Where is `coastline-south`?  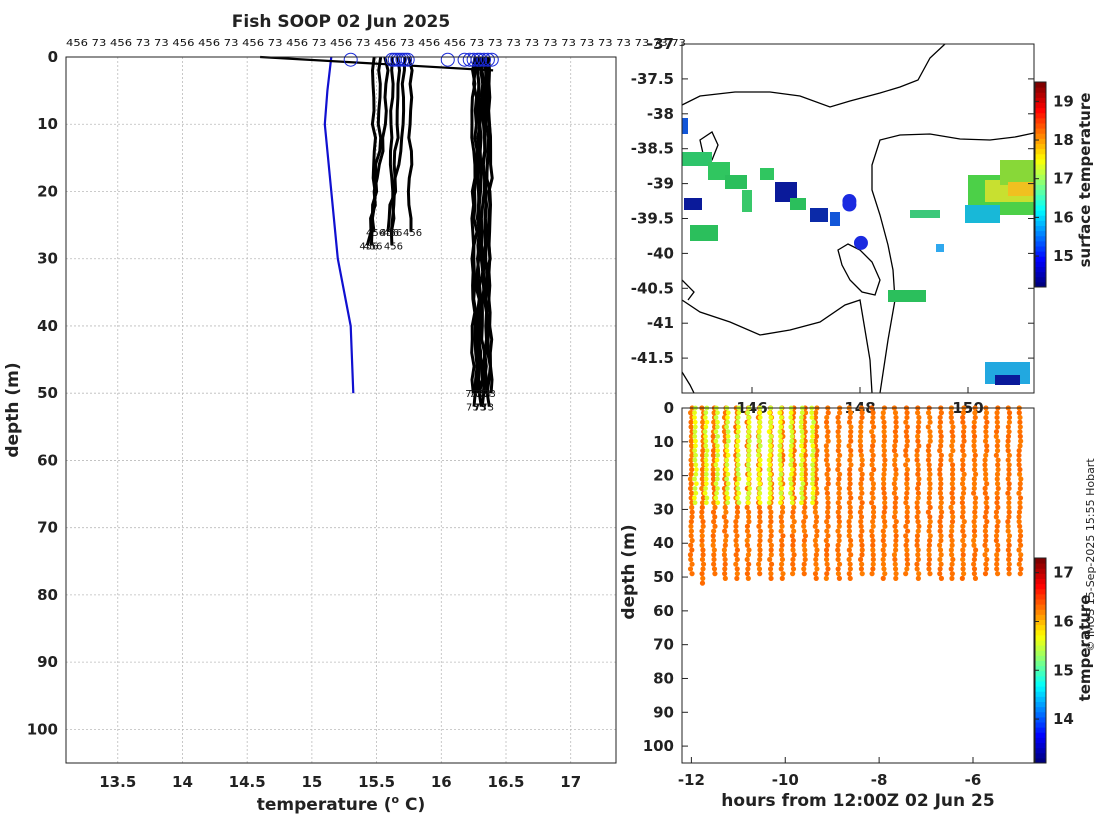 coastline-south is located at coordinates (777, 346).